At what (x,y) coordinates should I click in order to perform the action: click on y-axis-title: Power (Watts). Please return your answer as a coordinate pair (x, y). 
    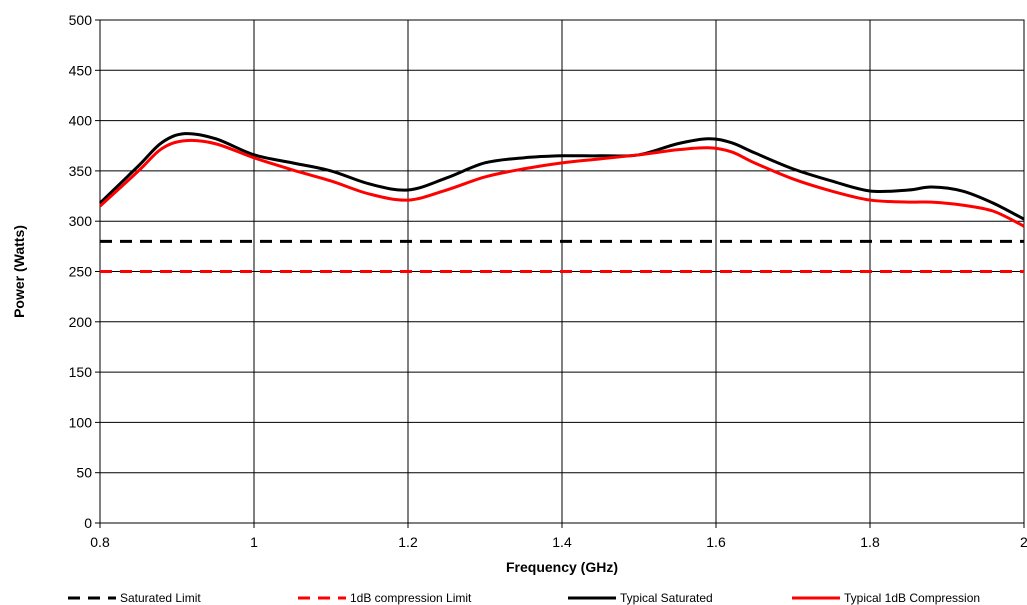
    Looking at the image, I should click on (19, 271).